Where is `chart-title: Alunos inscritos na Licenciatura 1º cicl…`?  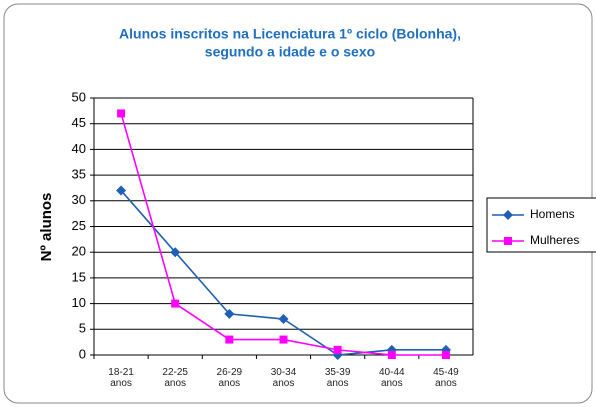 chart-title: Alunos inscritos na Licenciatura 1º cicl… is located at coordinates (290, 34).